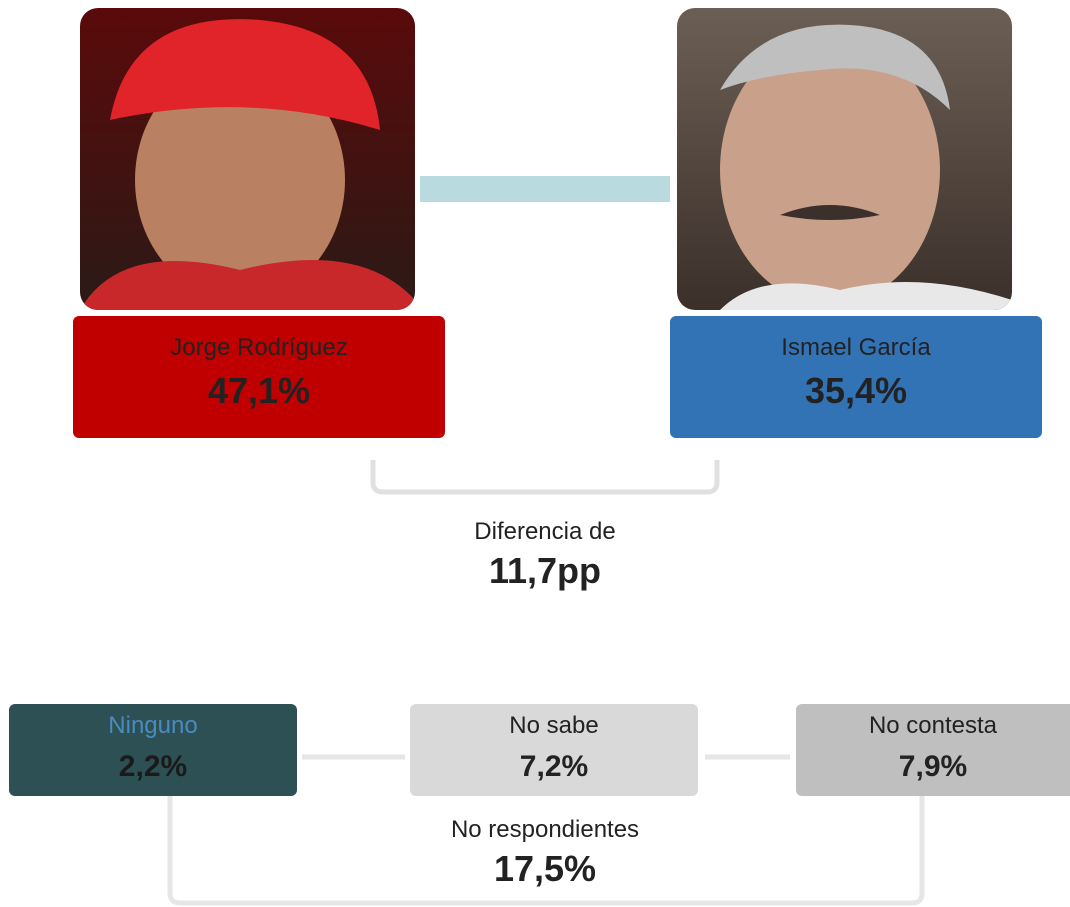 This screenshot has width=1070, height=907. I want to click on other-value: 2,2%, so click(153, 766).